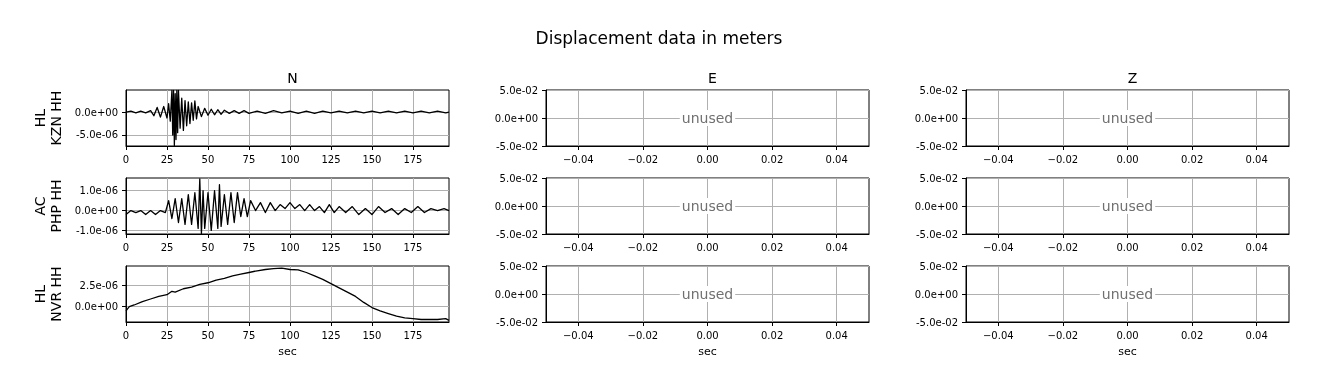  What do you see at coordinates (47, 118) in the screenshot?
I see `y-axis-title: HL KZN HH` at bounding box center [47, 118].